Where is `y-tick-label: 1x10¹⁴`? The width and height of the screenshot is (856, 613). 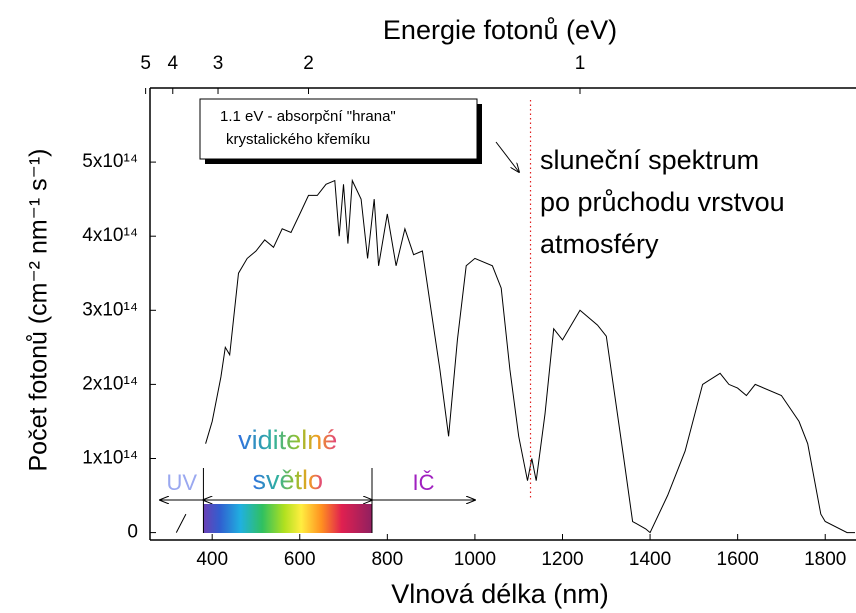
y-tick-label: 1x10¹⁴ is located at coordinates (110, 458).